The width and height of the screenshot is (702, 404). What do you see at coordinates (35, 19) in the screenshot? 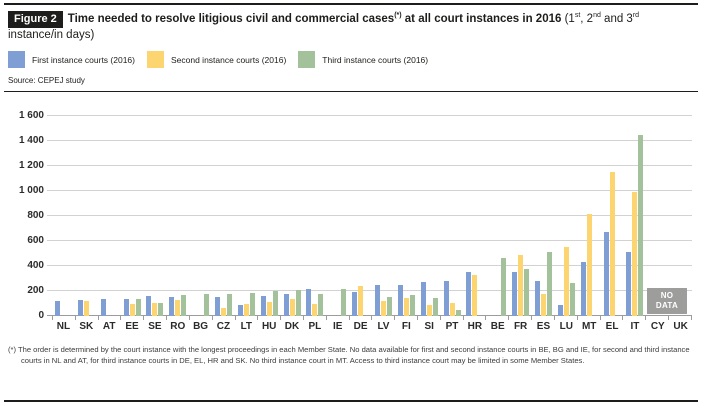
I see `figure-badge: Figure 2` at bounding box center [35, 19].